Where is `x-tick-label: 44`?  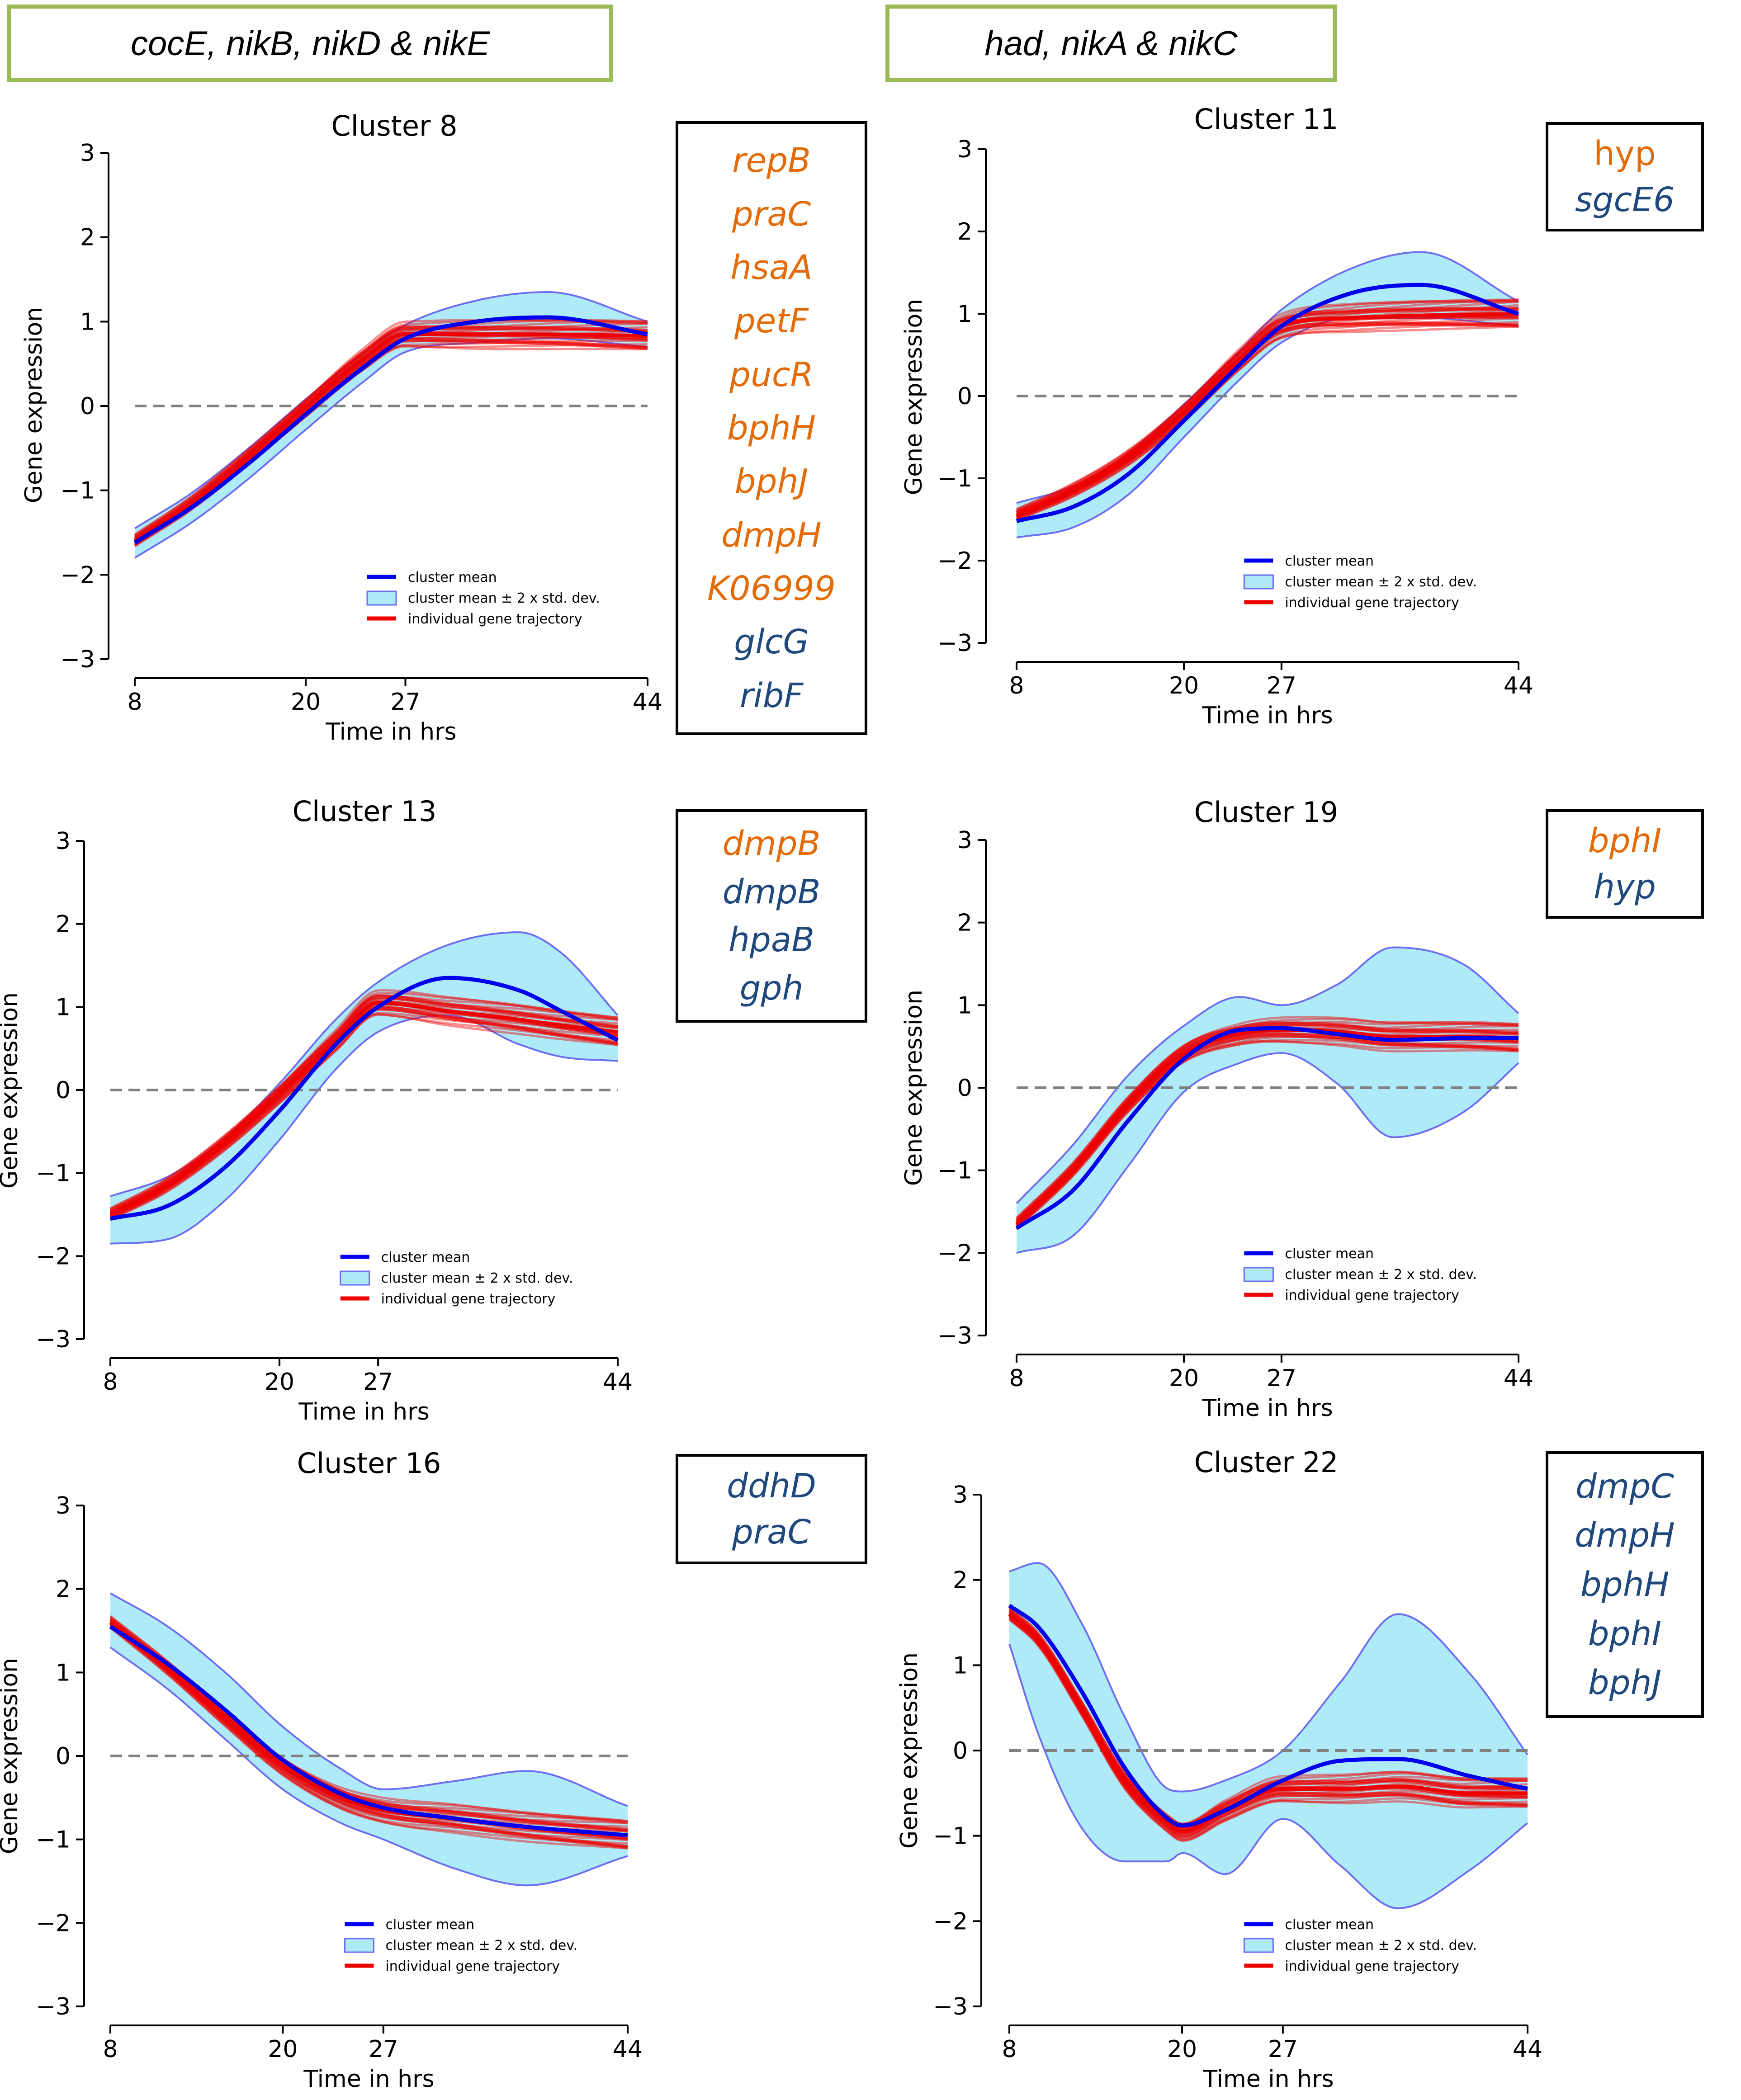 x-tick-label: 44 is located at coordinates (1518, 685).